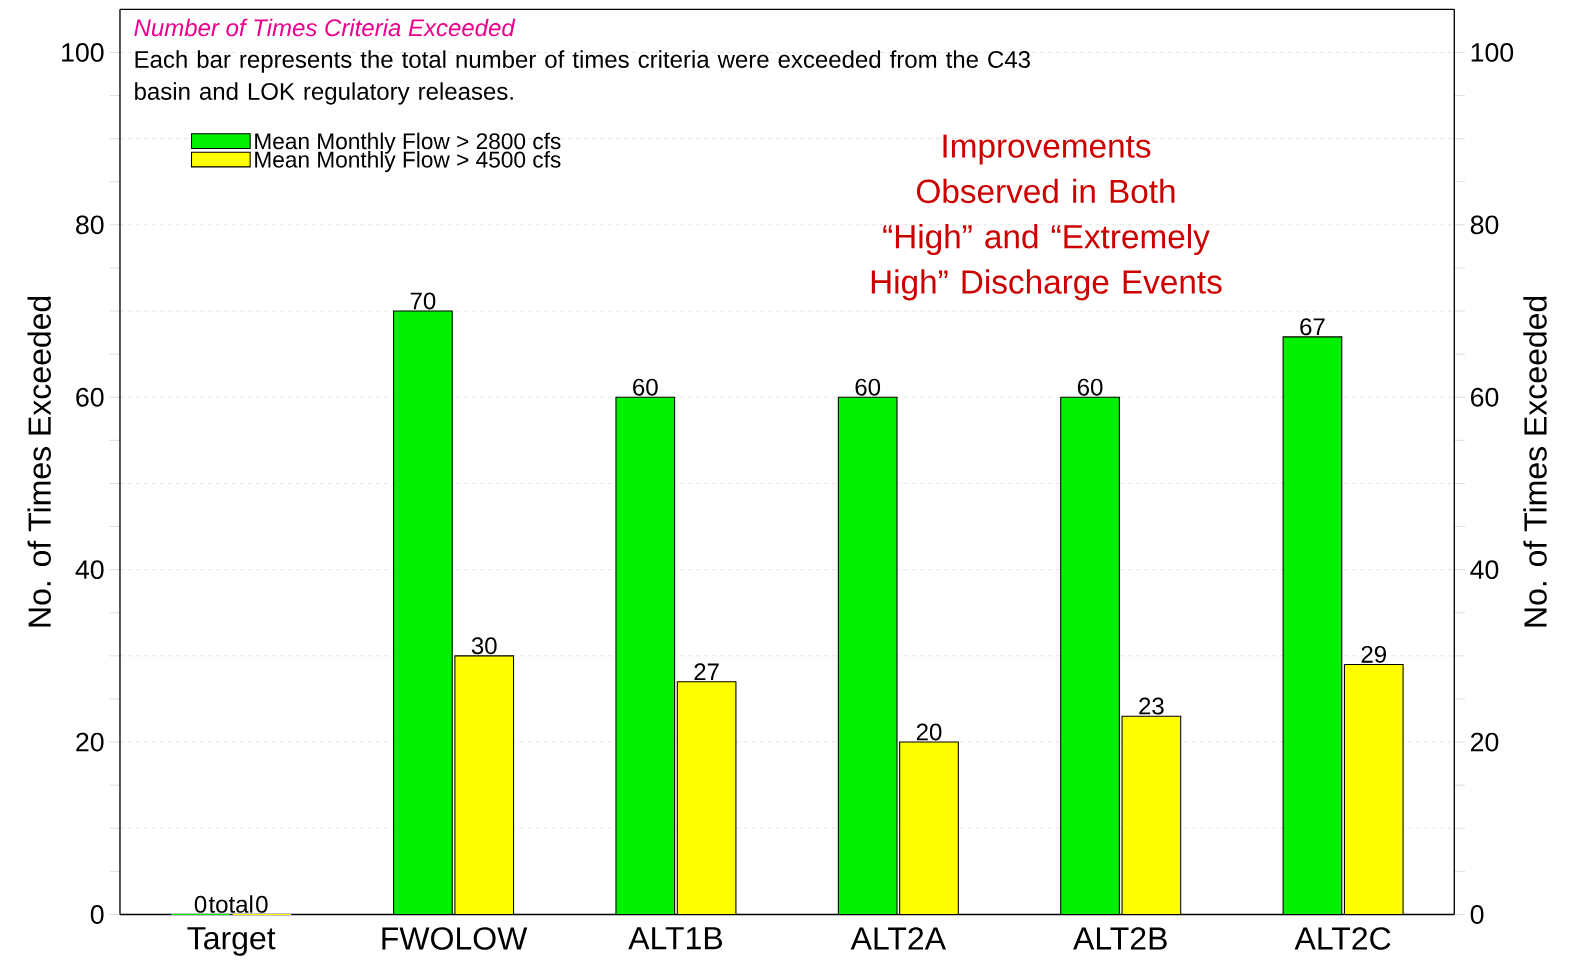 Image resolution: width=1573 pixels, height=965 pixels. What do you see at coordinates (231, 941) in the screenshot?
I see `x-tick-label: Target` at bounding box center [231, 941].